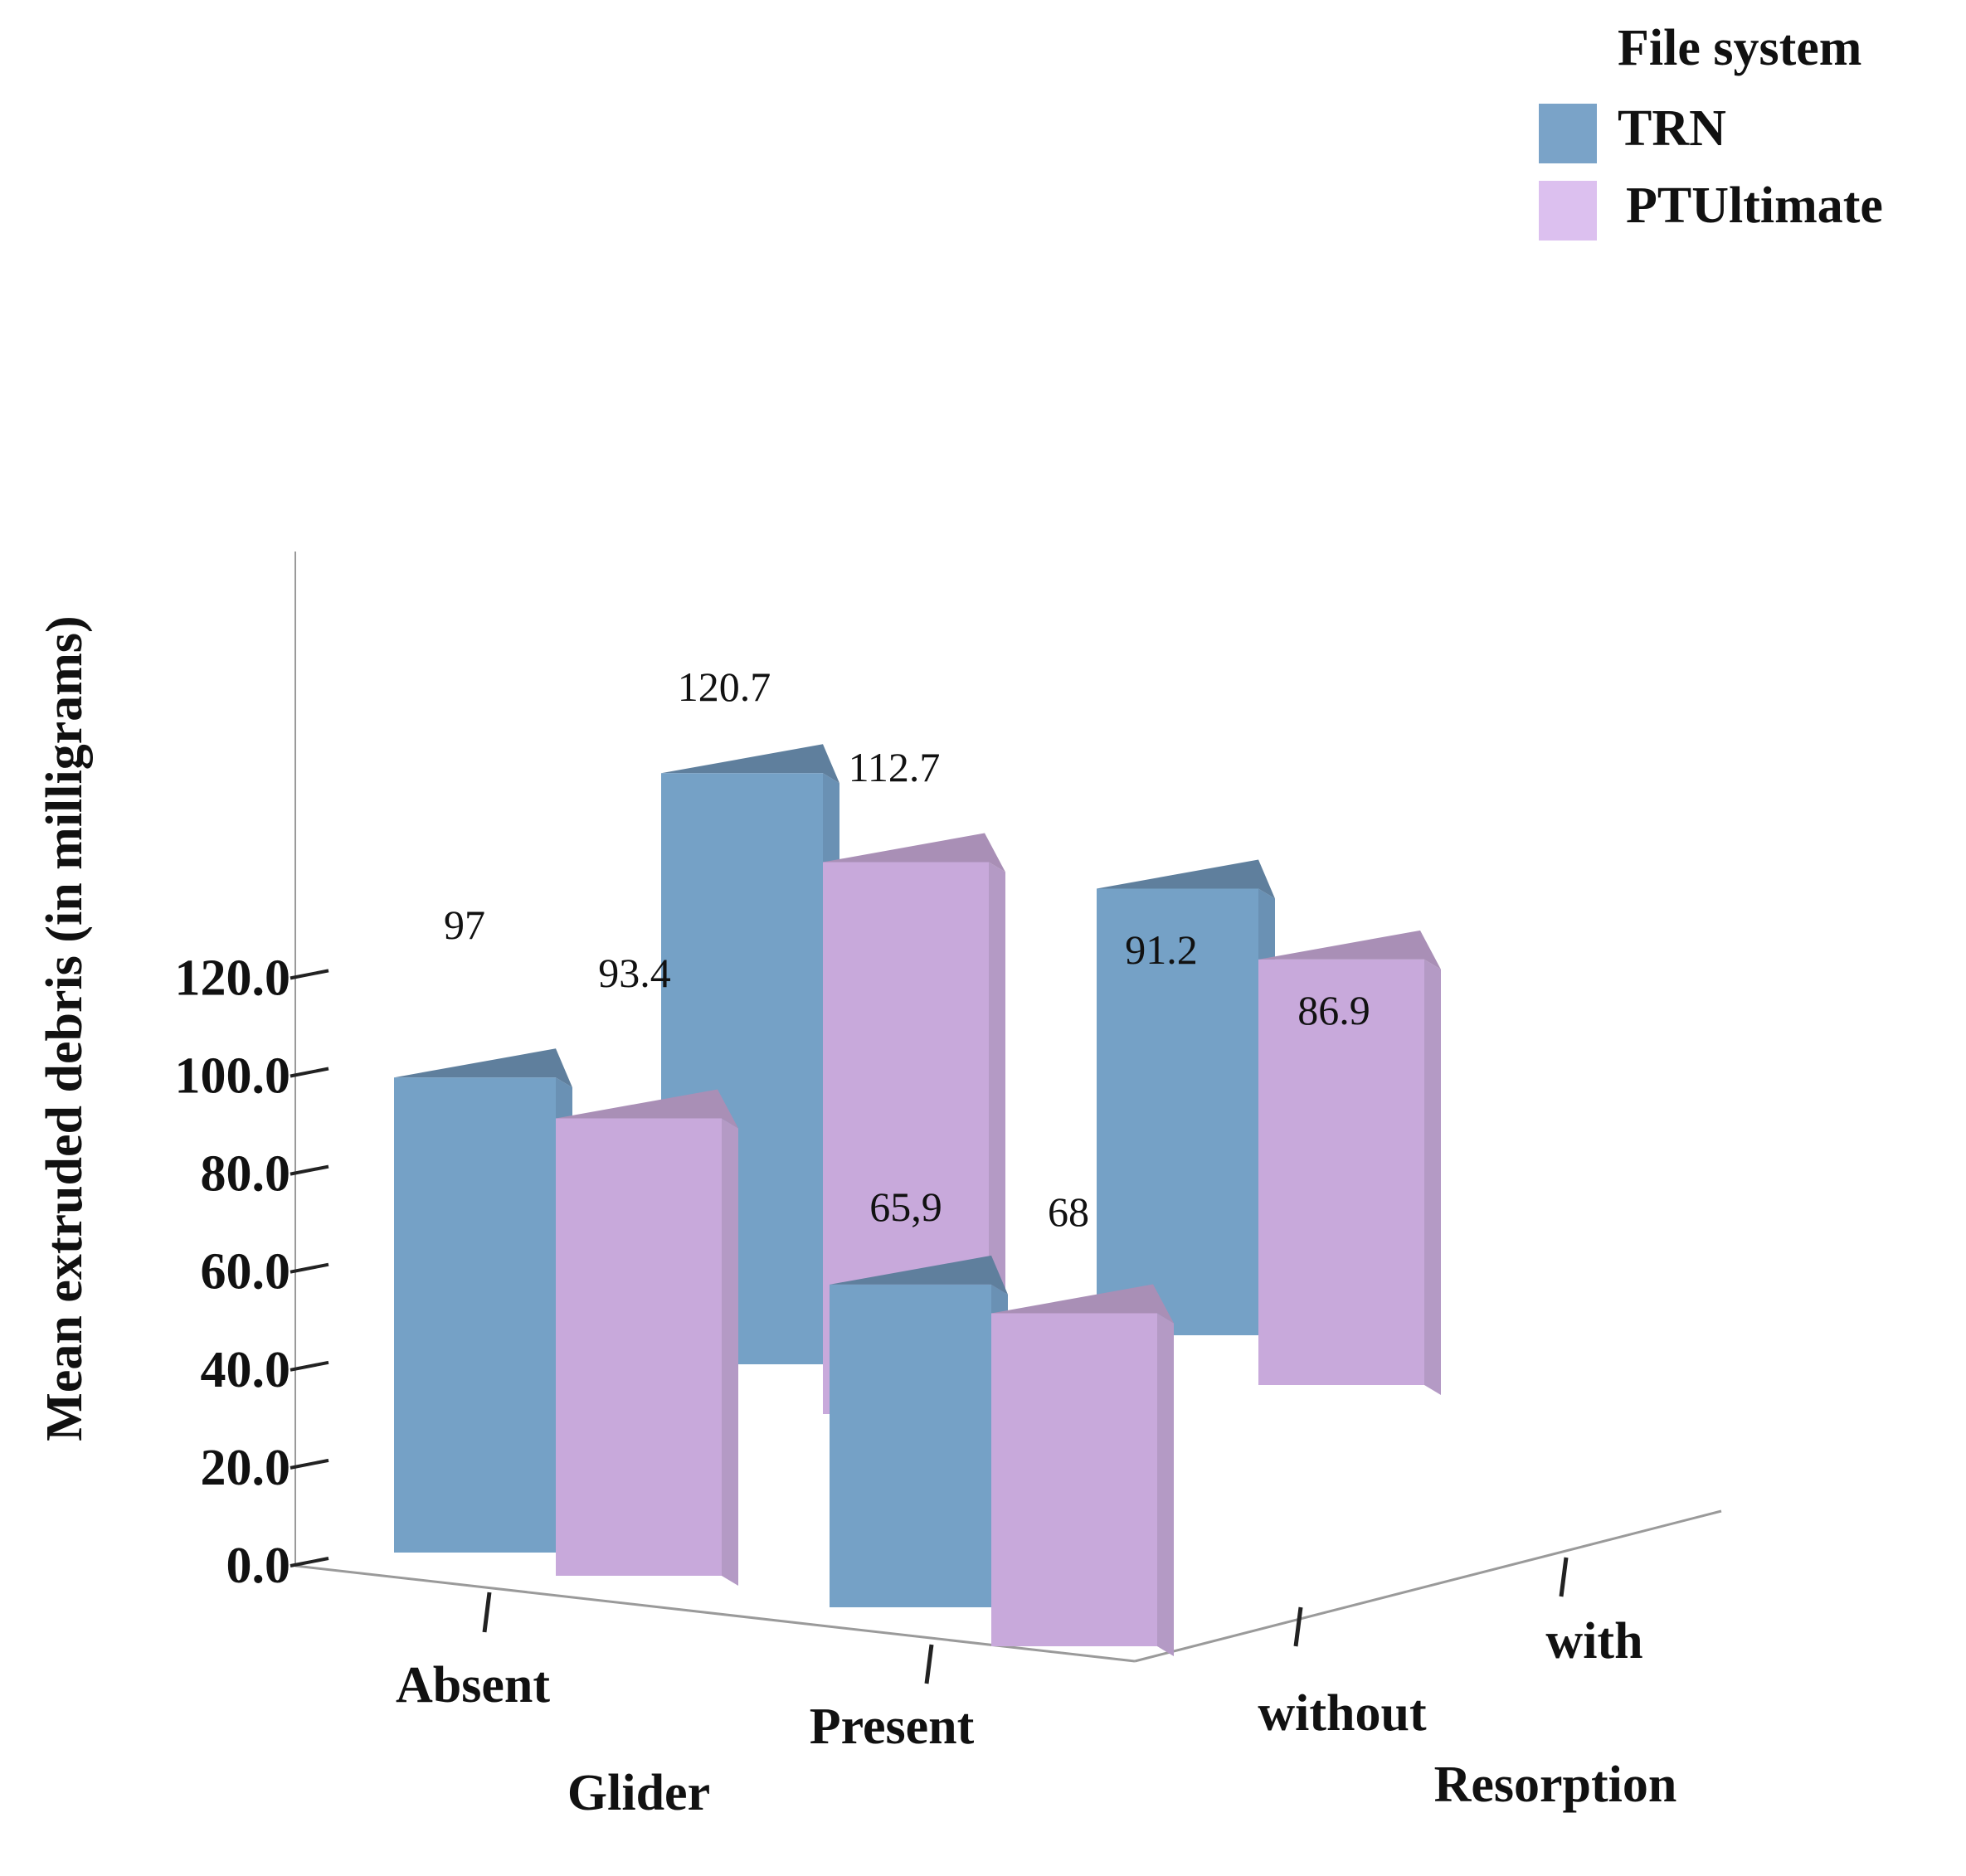  What do you see at coordinates (258, 1566) in the screenshot?
I see `y-tick-label: 0.0` at bounding box center [258, 1566].